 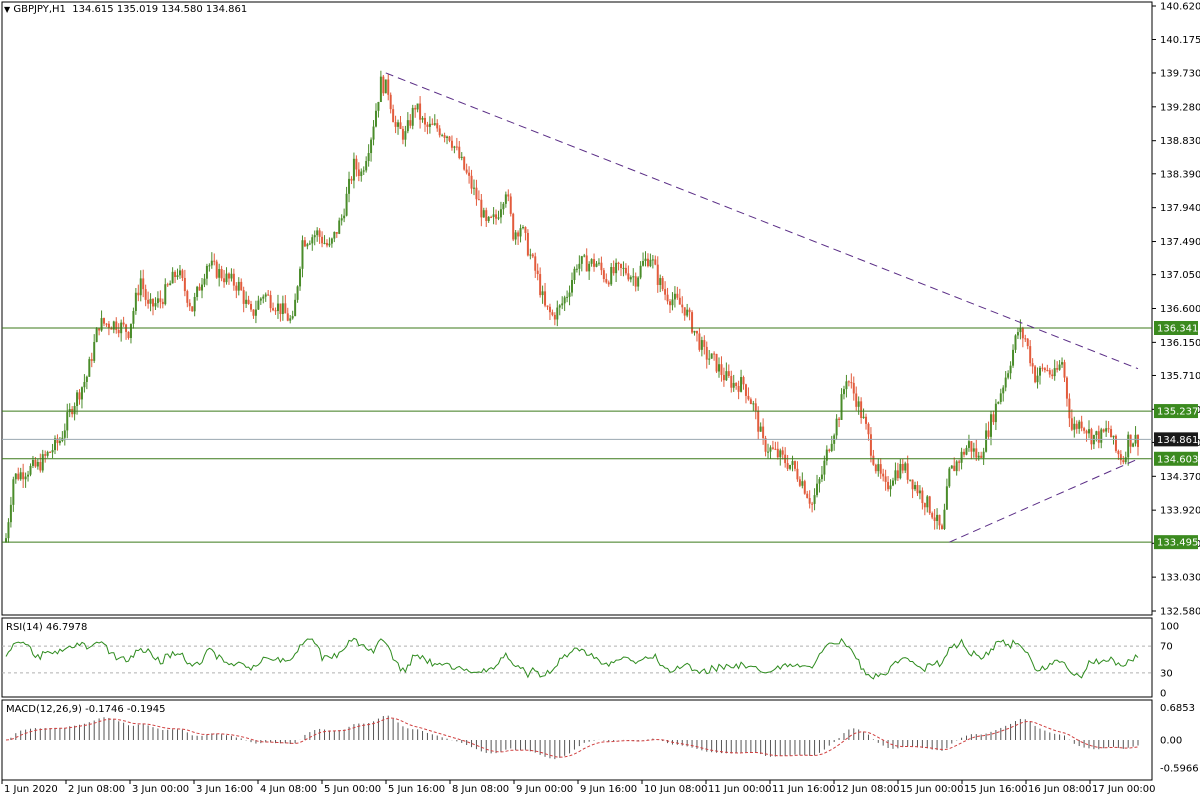 I want to click on time-tick-label: 3 Jun 16:00, so click(x=224, y=789).